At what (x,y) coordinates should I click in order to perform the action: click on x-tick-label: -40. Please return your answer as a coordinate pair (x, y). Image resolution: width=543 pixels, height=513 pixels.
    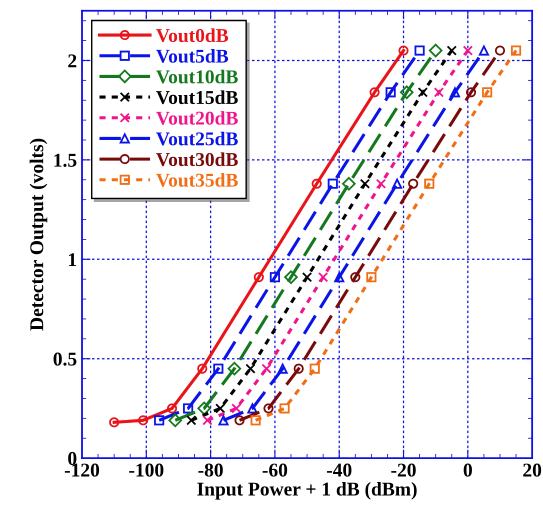
    Looking at the image, I should click on (339, 470).